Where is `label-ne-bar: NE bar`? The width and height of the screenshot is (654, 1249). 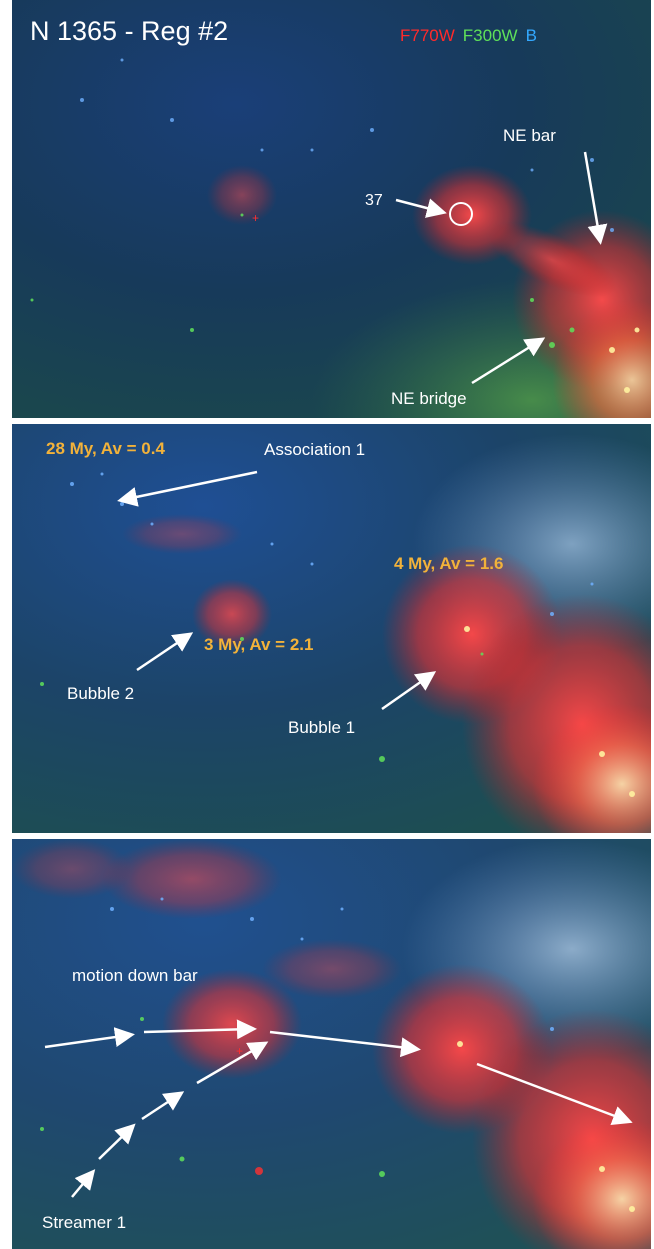
label-ne-bar: NE bar is located at coordinates (529, 135).